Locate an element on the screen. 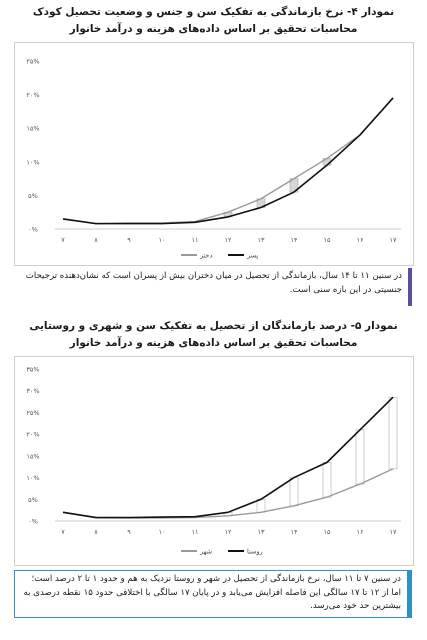 Image resolution: width=427 pixels, height=640 pixels. chart-1-x-tick-label: ۸ is located at coordinates (96, 240).